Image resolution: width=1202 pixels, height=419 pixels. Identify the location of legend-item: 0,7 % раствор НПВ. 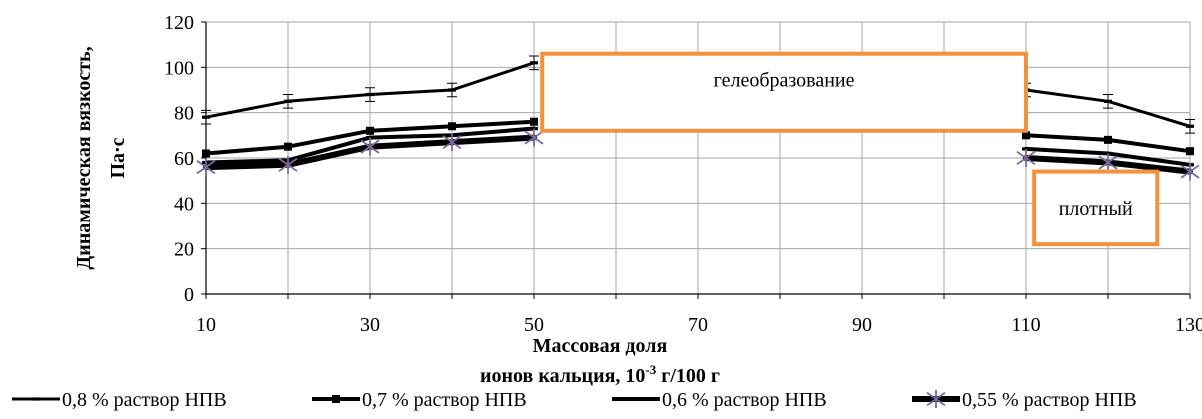
(419, 400).